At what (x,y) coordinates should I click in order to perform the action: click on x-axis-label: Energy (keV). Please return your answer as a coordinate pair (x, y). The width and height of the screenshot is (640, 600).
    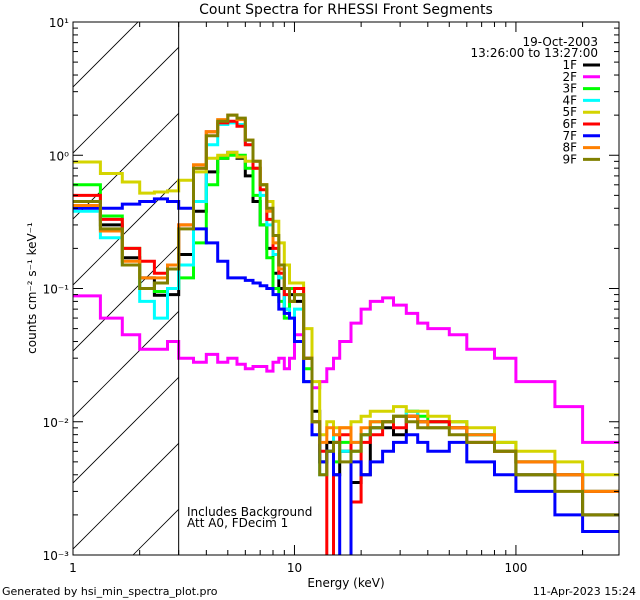
    Looking at the image, I should click on (345, 583).